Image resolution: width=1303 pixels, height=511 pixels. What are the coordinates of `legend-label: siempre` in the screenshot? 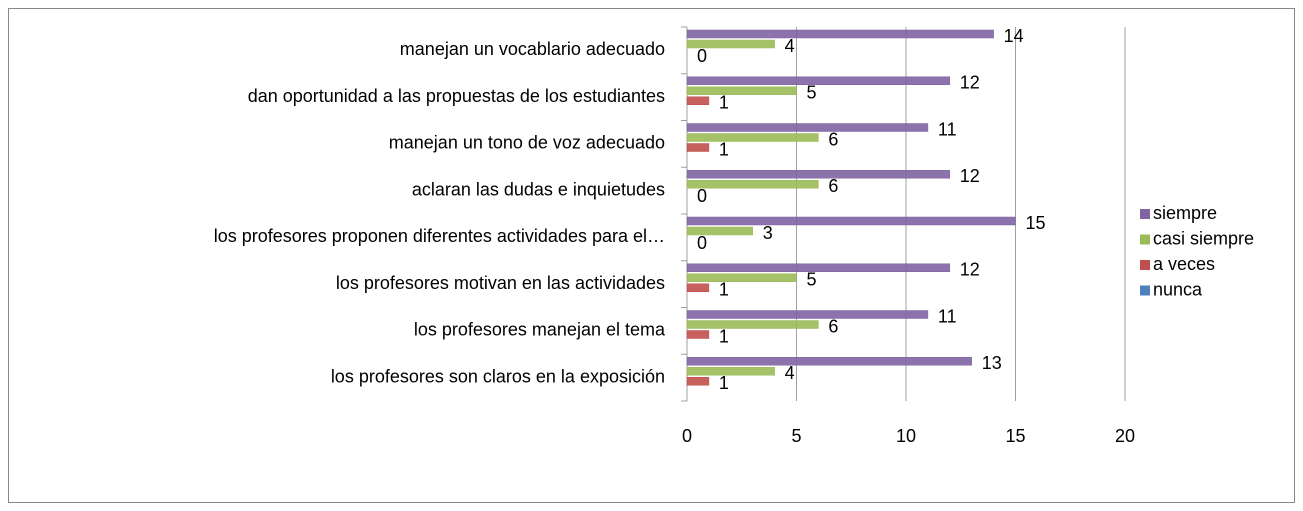 It's located at (1185, 213).